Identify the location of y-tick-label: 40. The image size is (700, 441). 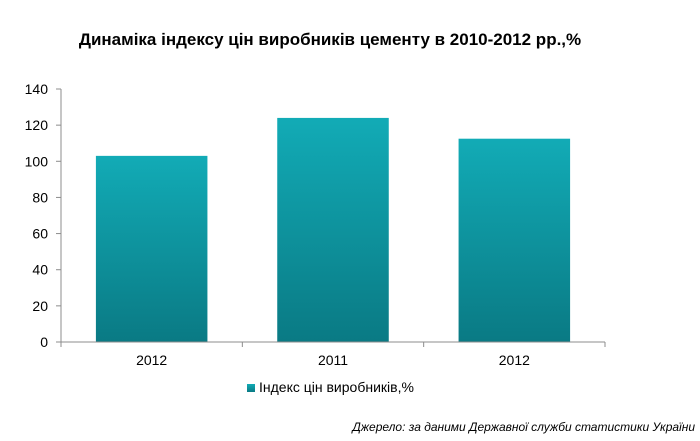
(40, 270).